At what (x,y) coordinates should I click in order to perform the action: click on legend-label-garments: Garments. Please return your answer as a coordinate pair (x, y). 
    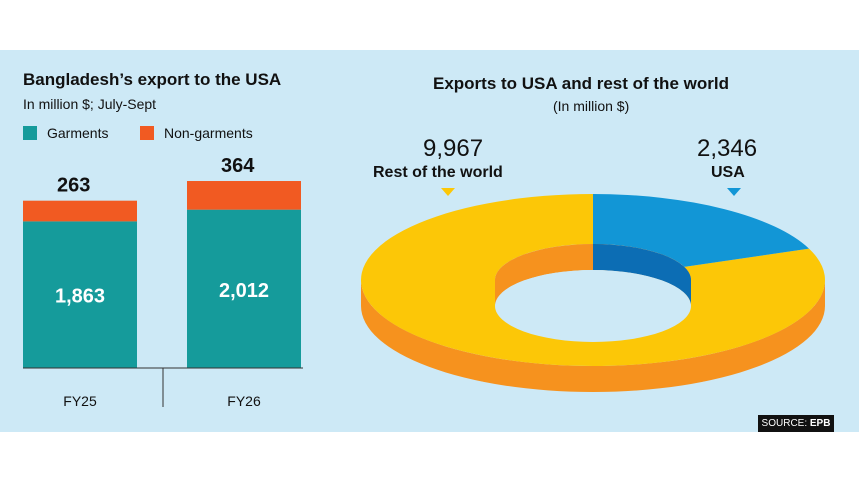
    Looking at the image, I should click on (78, 133).